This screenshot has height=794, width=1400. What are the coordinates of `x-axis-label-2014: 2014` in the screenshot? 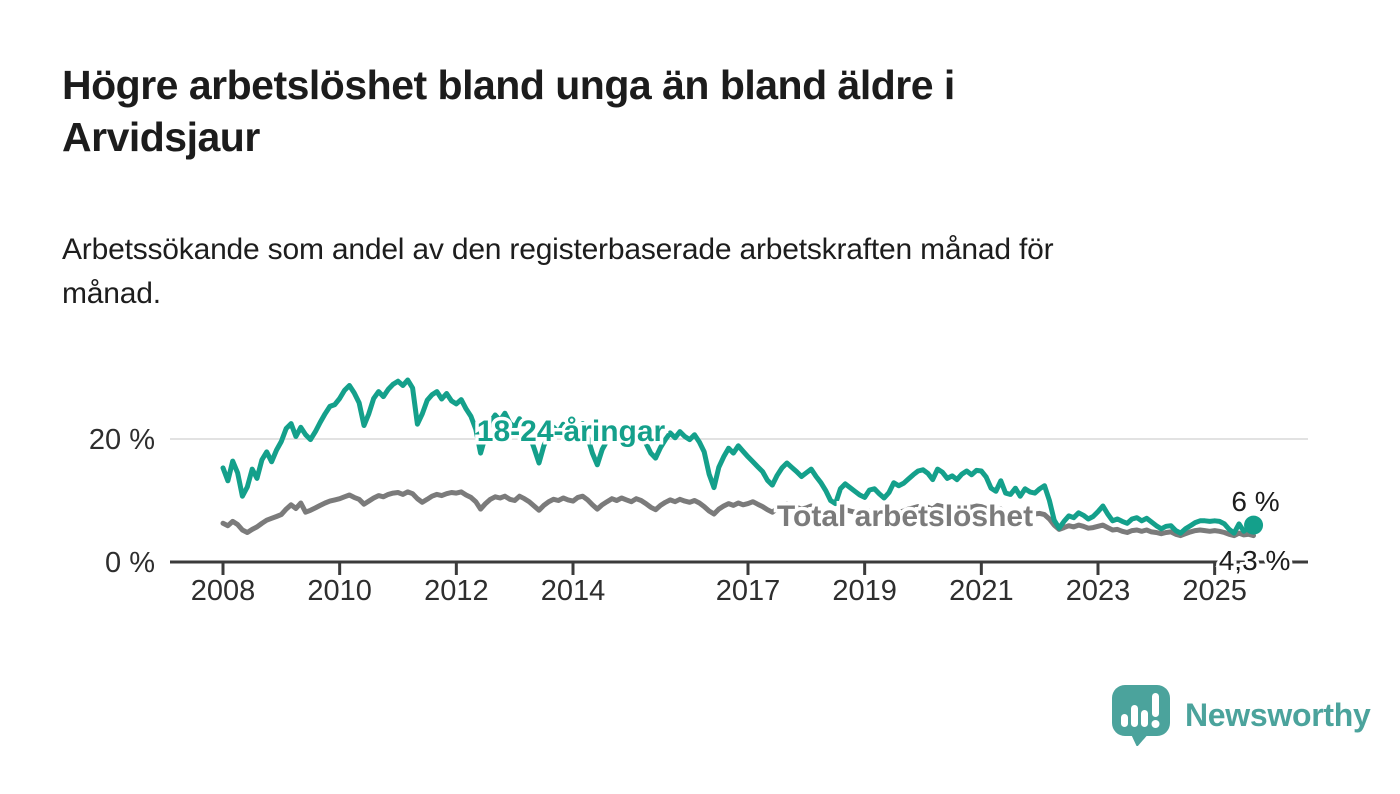 It's located at (573, 591).